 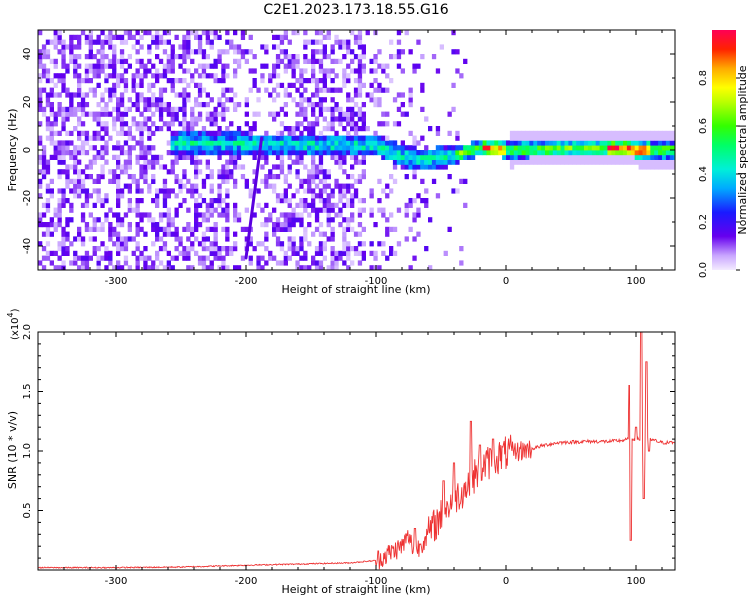 I want to click on x-tick-label: 0, so click(x=506, y=281).